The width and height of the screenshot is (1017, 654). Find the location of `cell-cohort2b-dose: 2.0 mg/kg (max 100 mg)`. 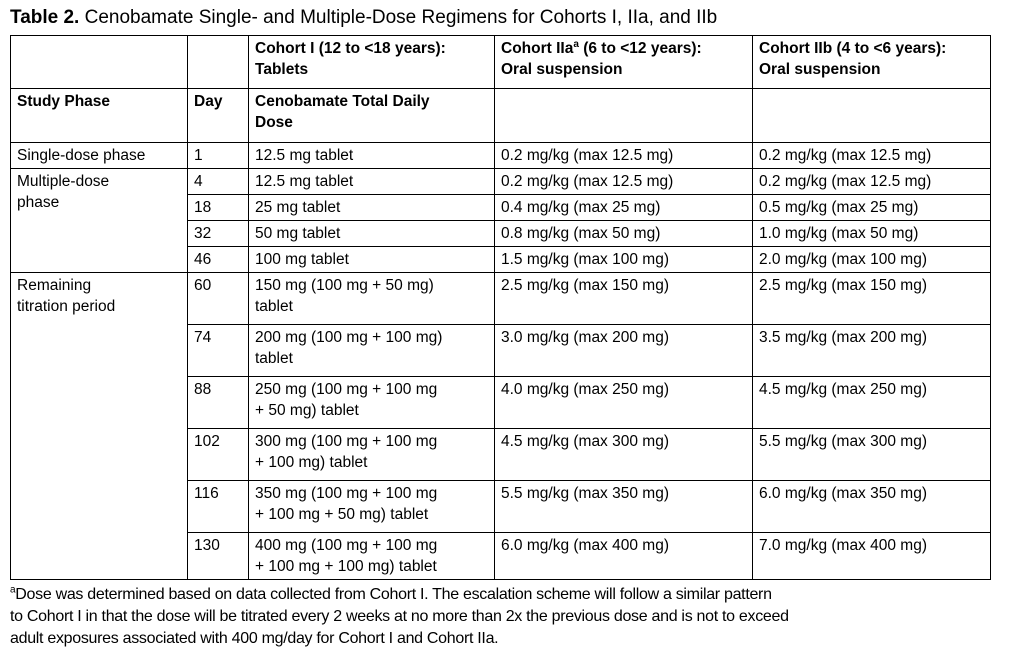

cell-cohort2b-dose: 2.0 mg/kg (max 100 mg) is located at coordinates (871, 259).